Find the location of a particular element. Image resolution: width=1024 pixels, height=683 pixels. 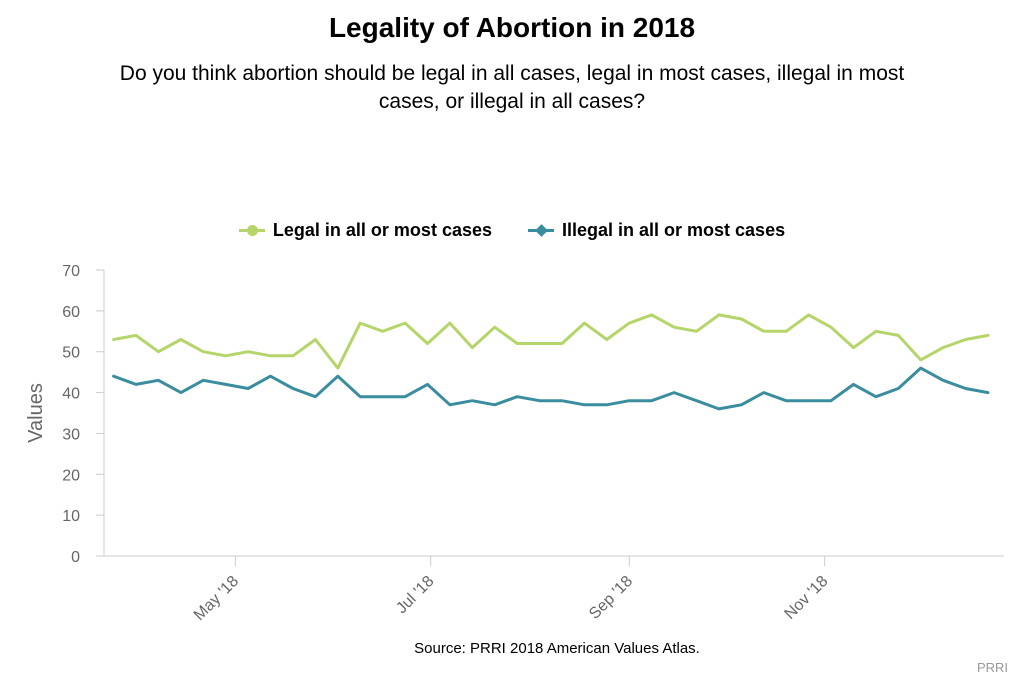

y-tick-label: 30 is located at coordinates (71, 434).